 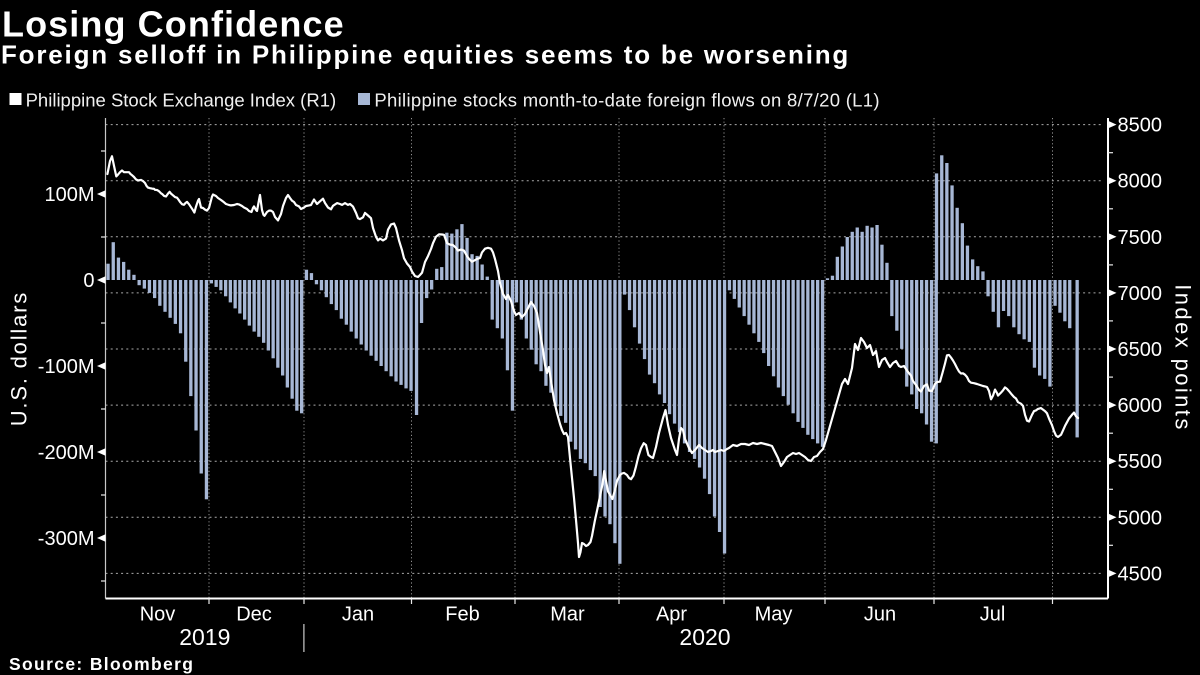 I want to click on svg-text: 7500, so click(x=1140, y=238).